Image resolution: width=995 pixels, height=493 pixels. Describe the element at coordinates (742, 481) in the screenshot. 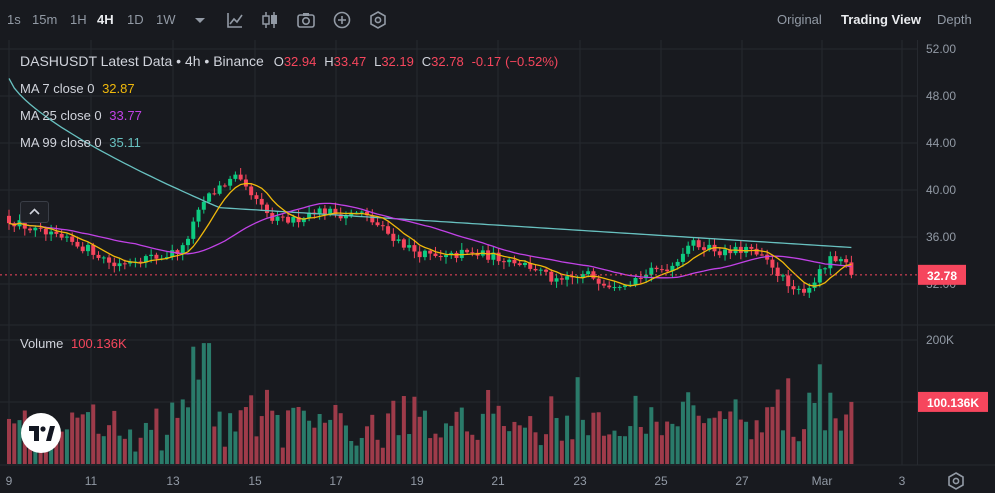

I see `time-tick-label: 27` at that location.